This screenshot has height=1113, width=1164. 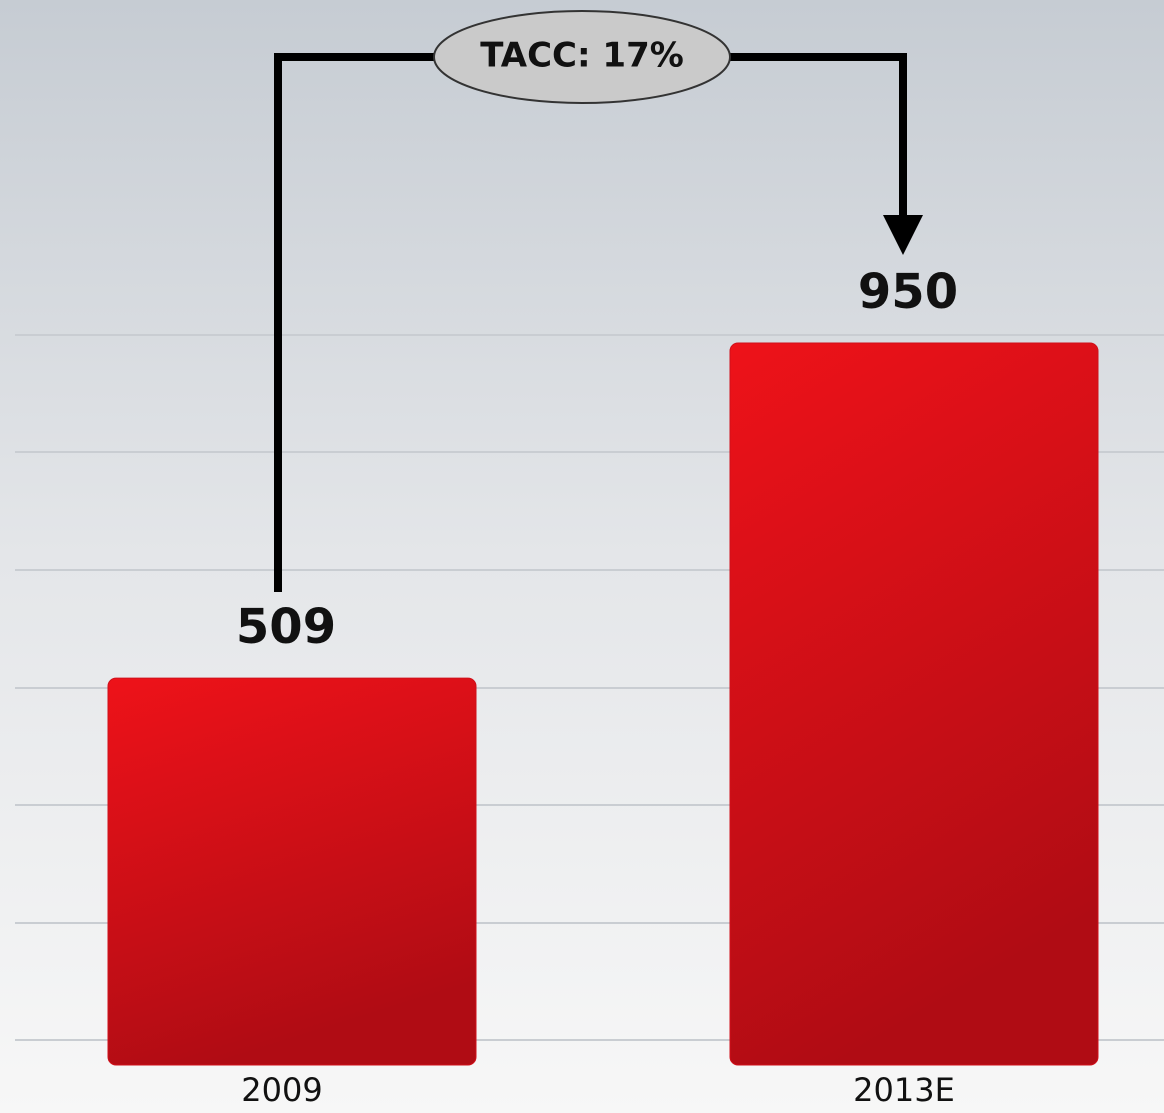 What do you see at coordinates (908, 292) in the screenshot?
I see `data-label: 950` at bounding box center [908, 292].